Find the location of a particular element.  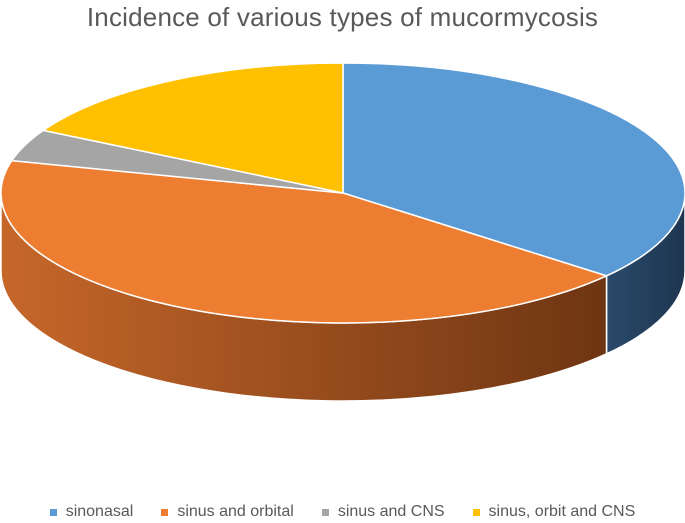

legend-swatch-sinus-orbit-and-cns is located at coordinates (476, 512).